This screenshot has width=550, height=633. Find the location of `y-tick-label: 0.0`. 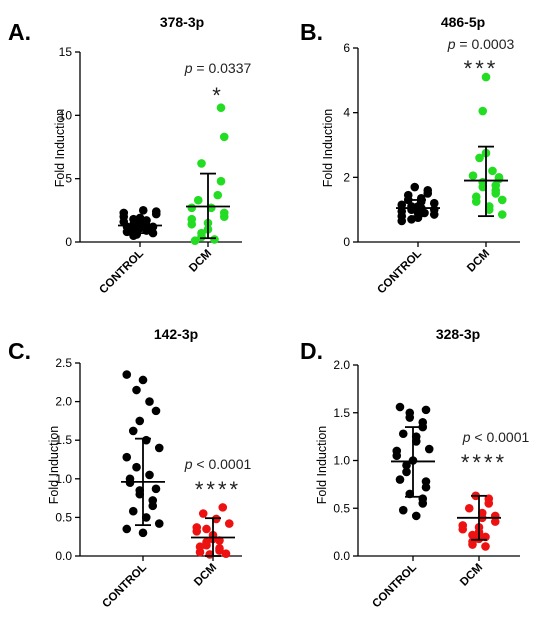

y-tick-label: 0.0 is located at coordinates (63, 556).